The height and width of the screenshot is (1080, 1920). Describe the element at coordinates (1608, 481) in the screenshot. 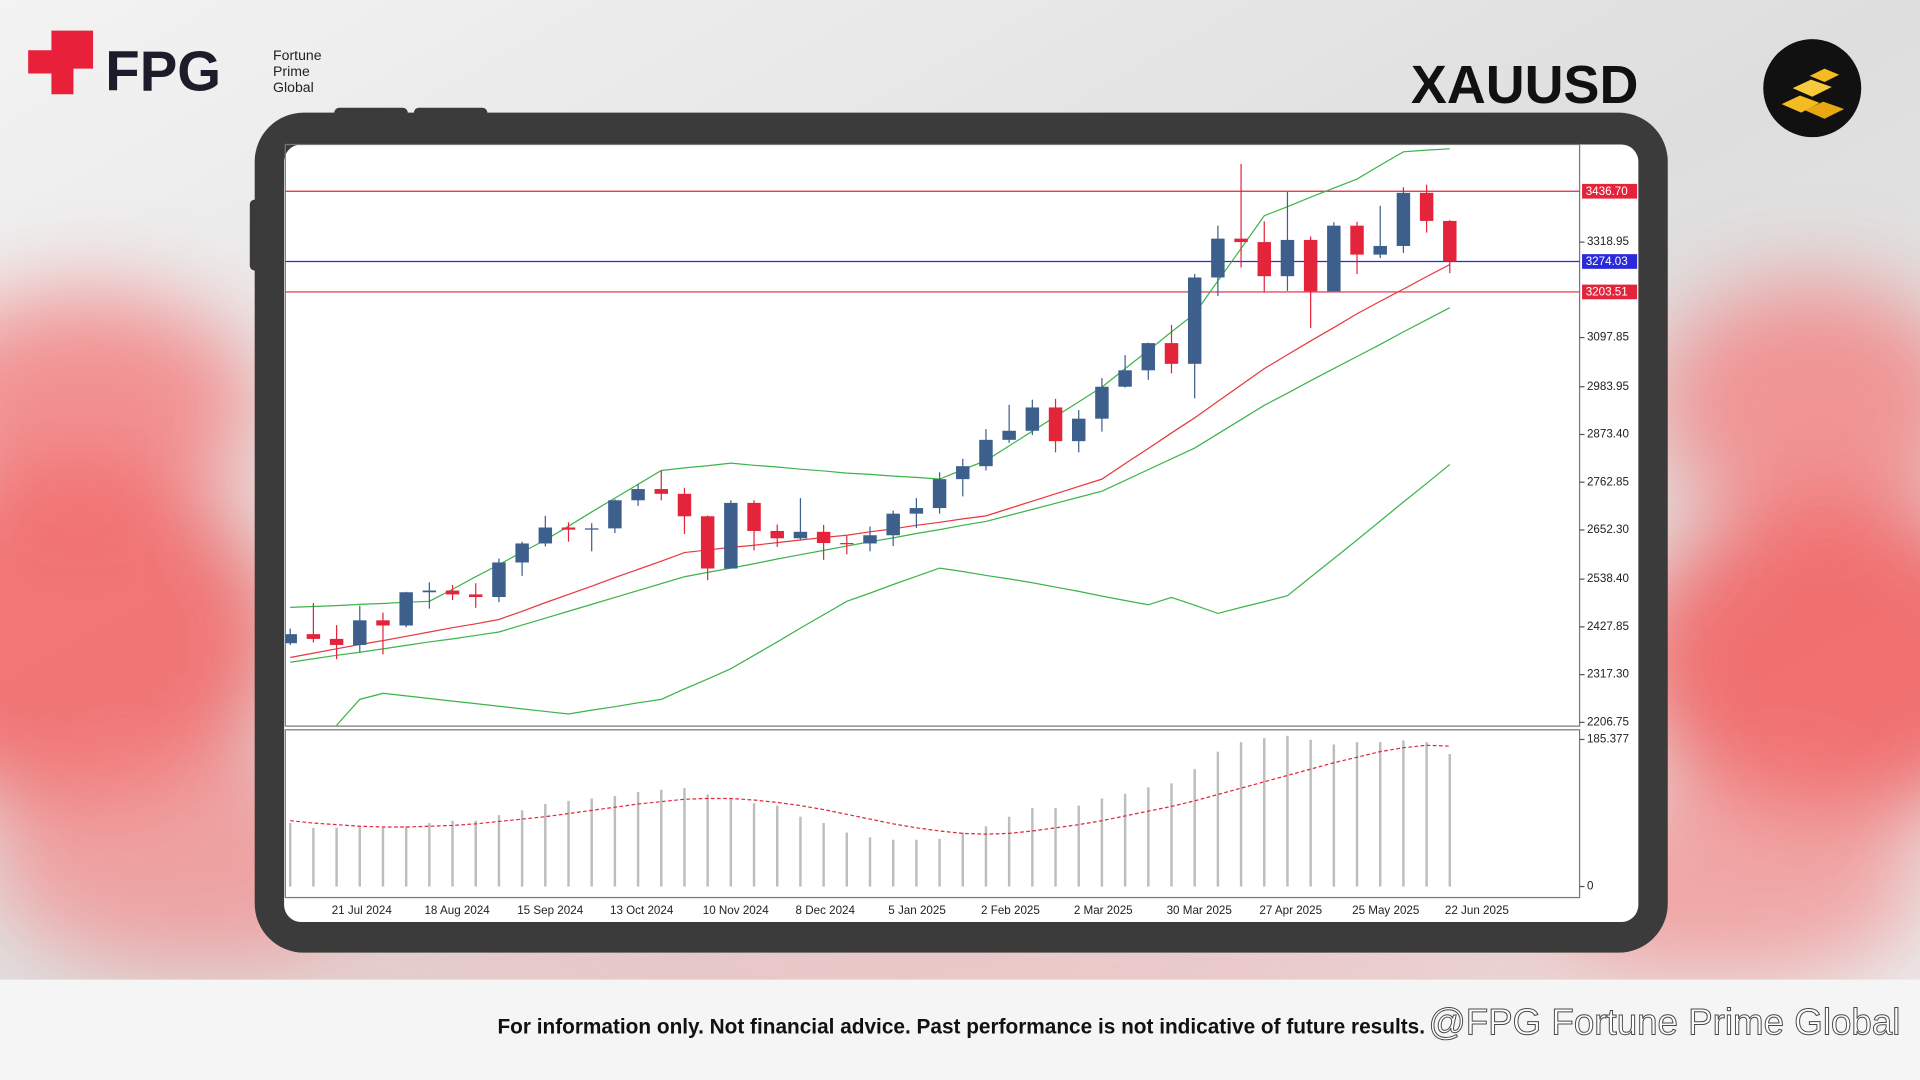

I see `y-tick-label: 2762.85` at that location.